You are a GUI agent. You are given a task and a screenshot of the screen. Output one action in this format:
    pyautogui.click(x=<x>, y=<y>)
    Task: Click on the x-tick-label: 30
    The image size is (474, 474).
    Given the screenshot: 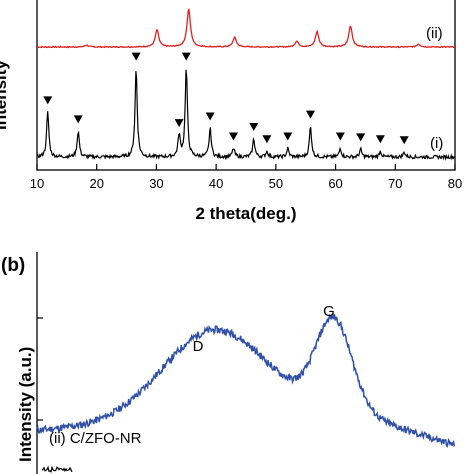 What is the action you would take?
    pyautogui.click(x=156, y=183)
    